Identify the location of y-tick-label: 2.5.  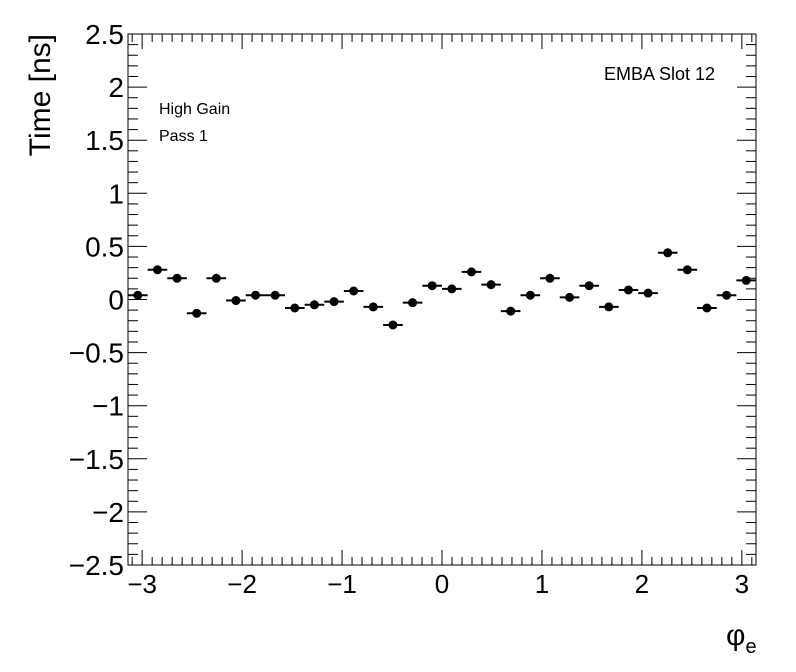
(104, 34).